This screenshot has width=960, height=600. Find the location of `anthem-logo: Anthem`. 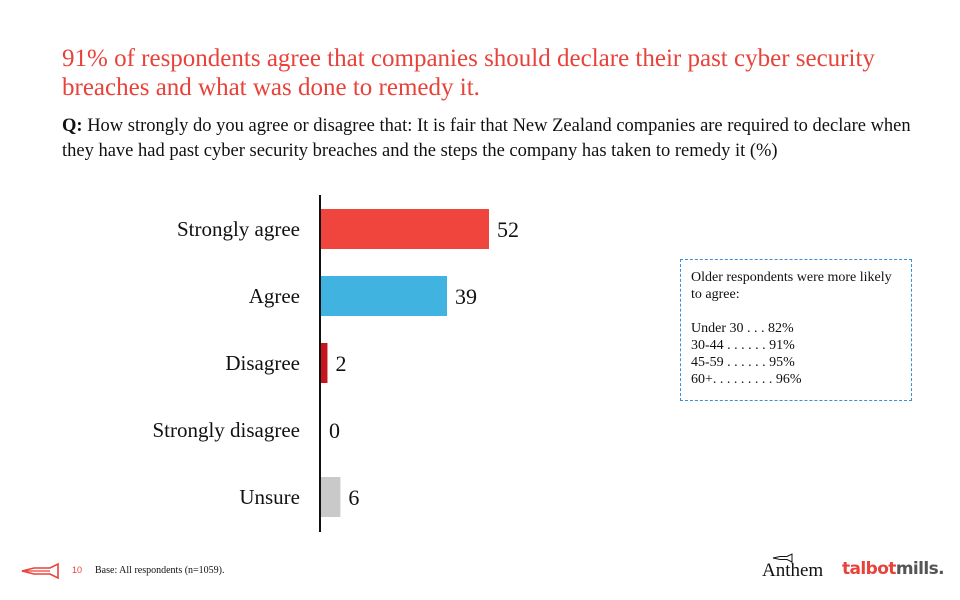

anthem-logo: Anthem is located at coordinates (793, 570).